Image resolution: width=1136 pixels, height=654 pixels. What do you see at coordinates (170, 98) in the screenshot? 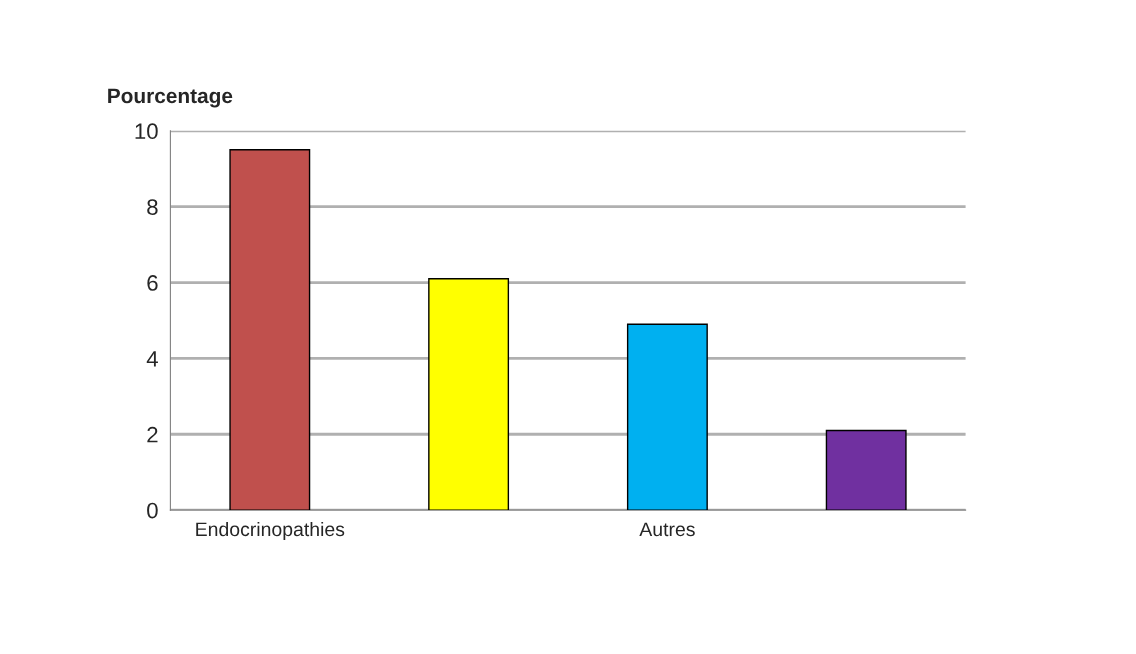
I see `y-axis-title: Pourcentage` at bounding box center [170, 98].